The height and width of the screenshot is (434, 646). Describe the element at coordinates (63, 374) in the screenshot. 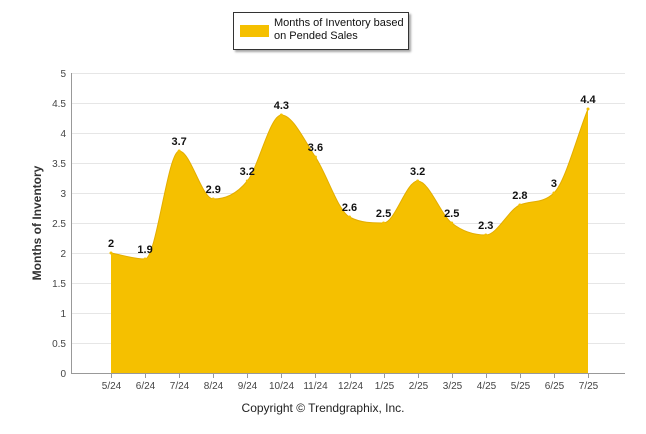

I see `y-tick-label: 0` at that location.